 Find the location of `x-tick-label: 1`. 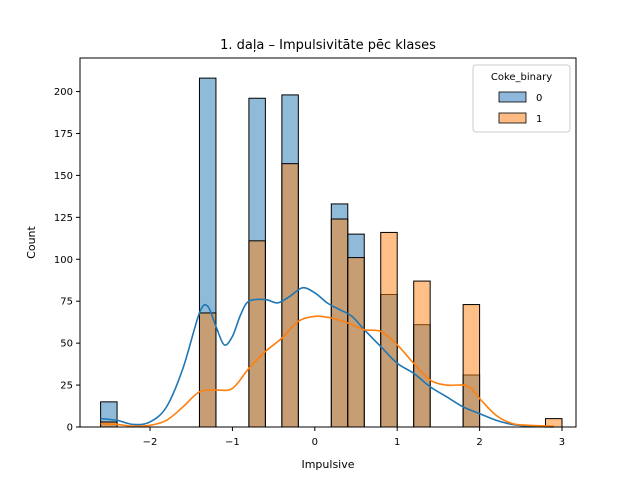

x-tick-label: 1 is located at coordinates (397, 442).